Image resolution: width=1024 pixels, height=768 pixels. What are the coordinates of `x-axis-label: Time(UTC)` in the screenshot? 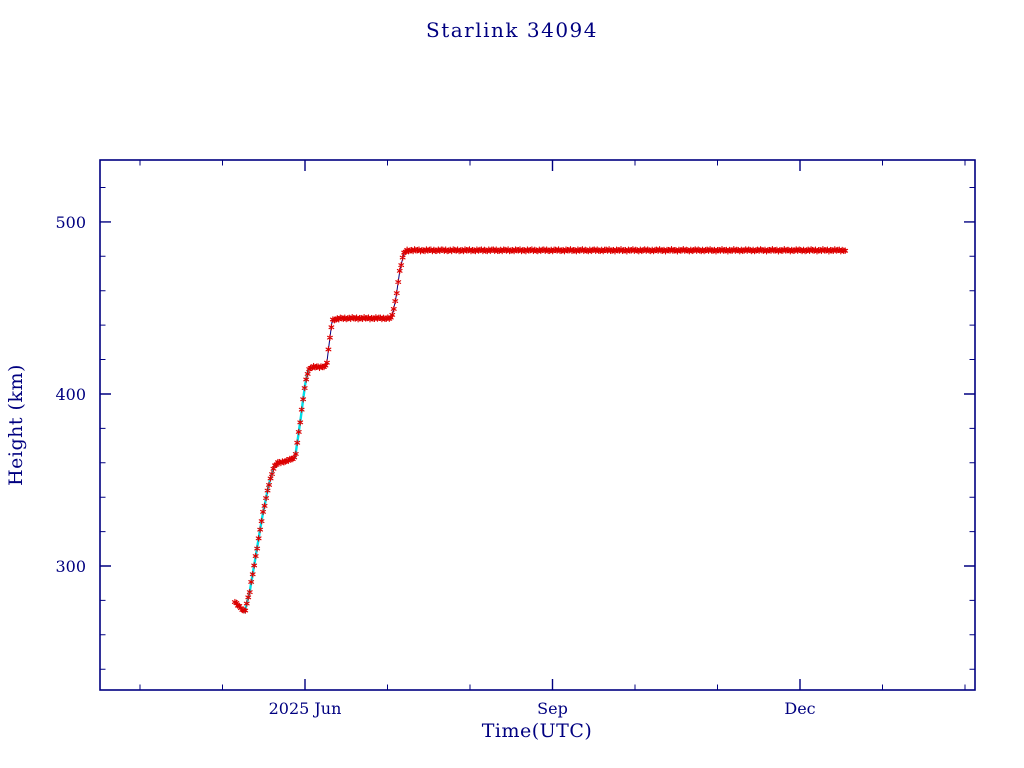 It's located at (537, 731).